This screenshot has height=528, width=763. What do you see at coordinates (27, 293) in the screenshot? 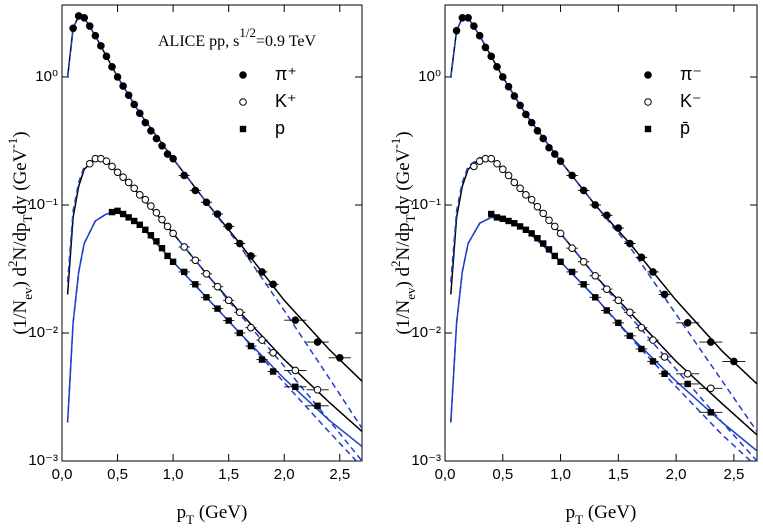
I see `text-part: ev` at bounding box center [27, 293].